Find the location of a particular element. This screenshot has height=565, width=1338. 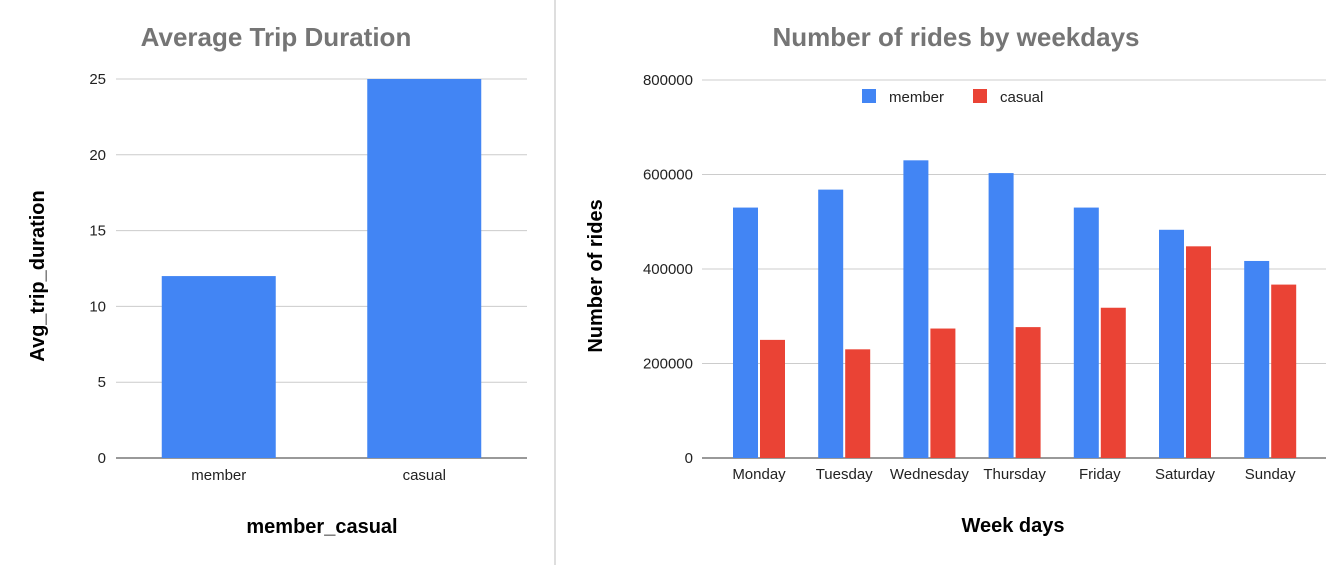

x-tick-label: Saturday is located at coordinates (1185, 474).